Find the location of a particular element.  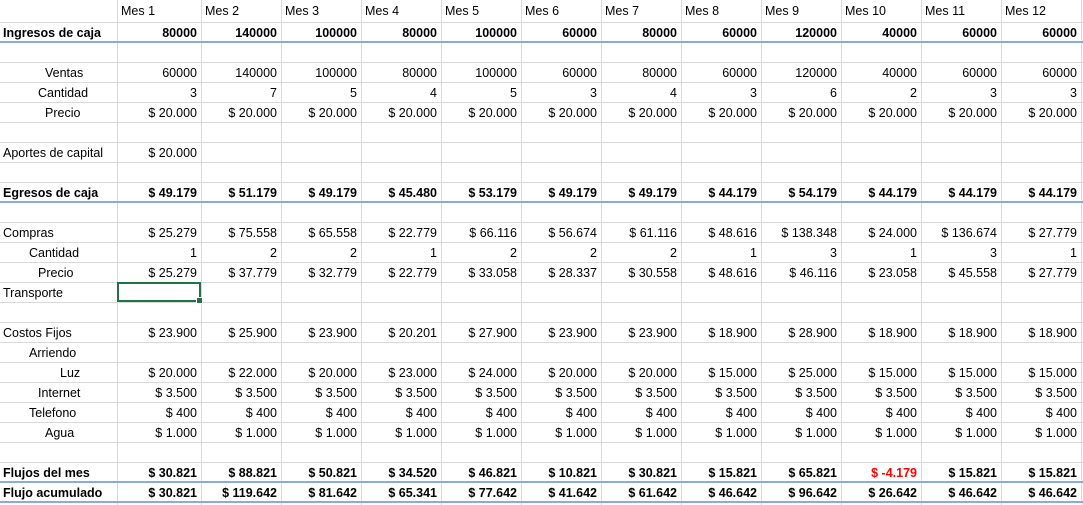

value-cell: $ 65.558 is located at coordinates (332, 233).